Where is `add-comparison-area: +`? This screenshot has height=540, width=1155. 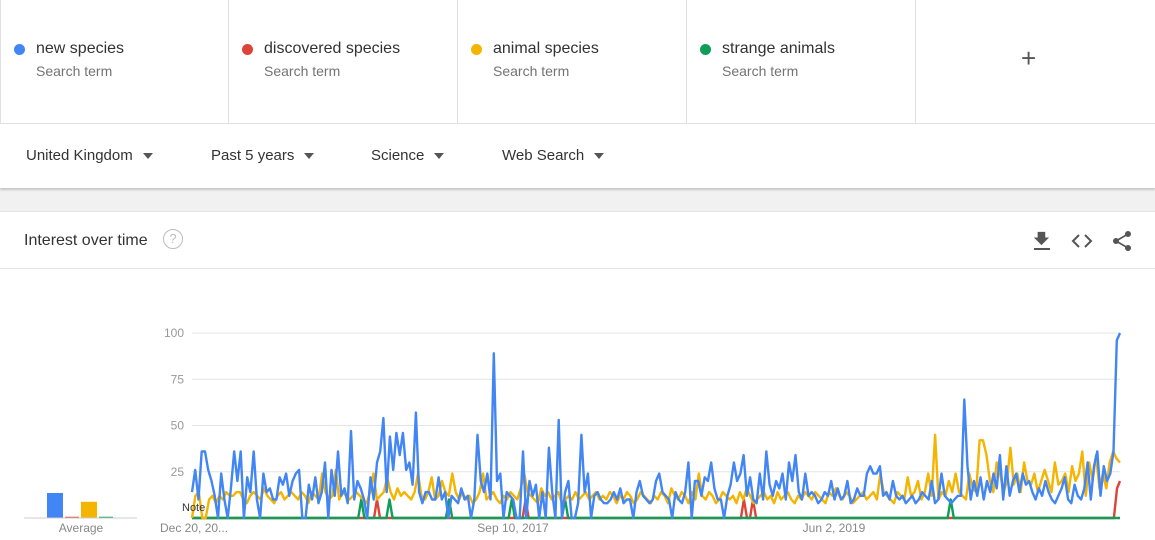 add-comparison-area: + is located at coordinates (1035, 61).